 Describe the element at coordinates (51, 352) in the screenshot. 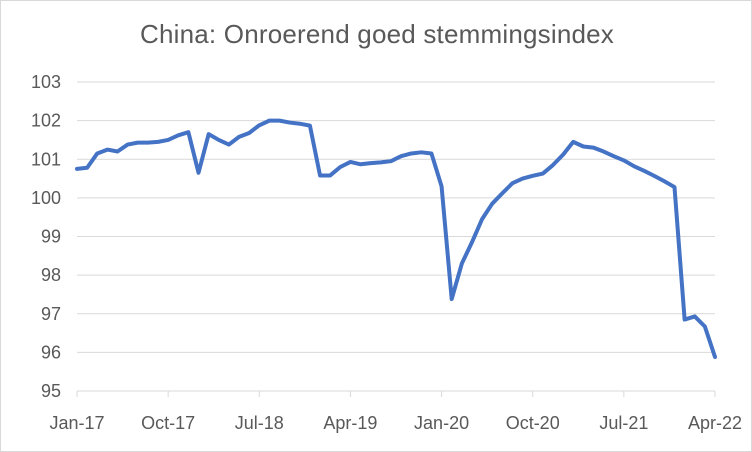

I see `y-tick-label: 96` at that location.